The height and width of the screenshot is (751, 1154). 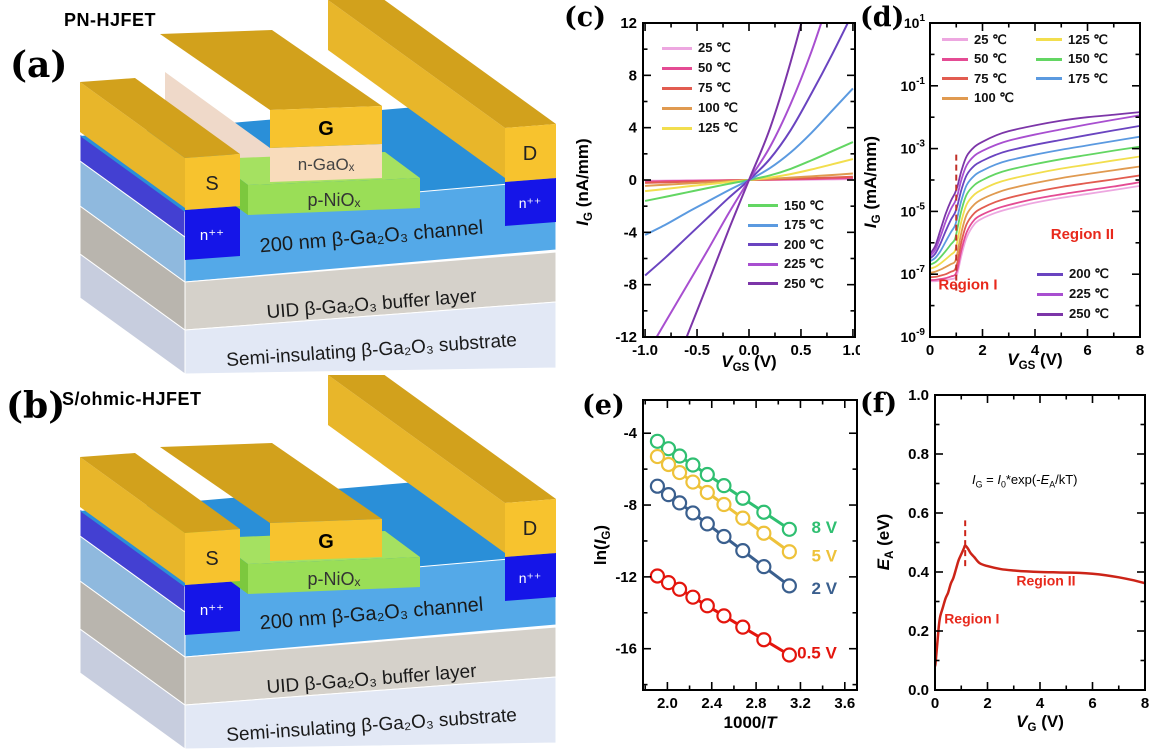 I want to click on legend-item: 25 ℃, so click(x=700, y=48).